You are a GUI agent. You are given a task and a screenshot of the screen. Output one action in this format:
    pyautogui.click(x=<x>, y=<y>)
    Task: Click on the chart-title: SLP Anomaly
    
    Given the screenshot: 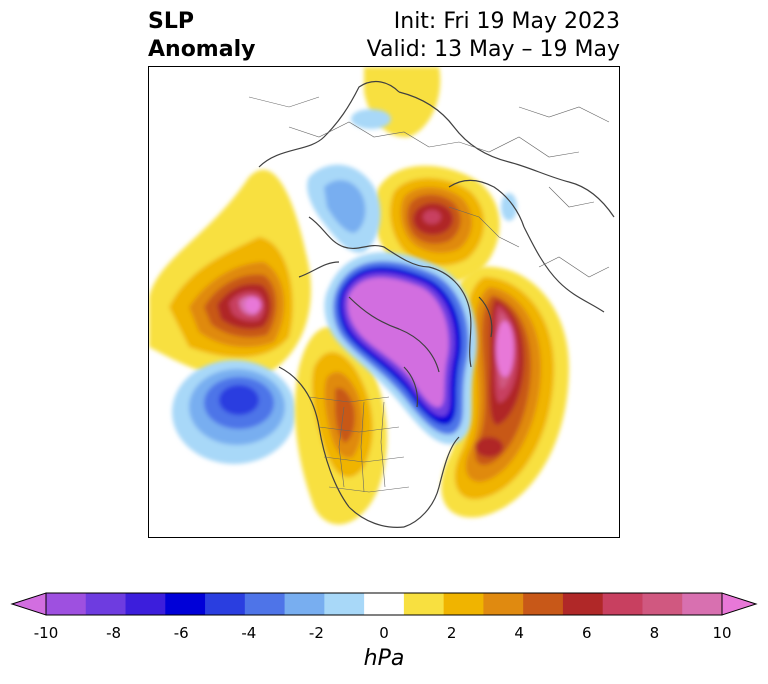 What is the action you would take?
    pyautogui.click(x=201, y=36)
    